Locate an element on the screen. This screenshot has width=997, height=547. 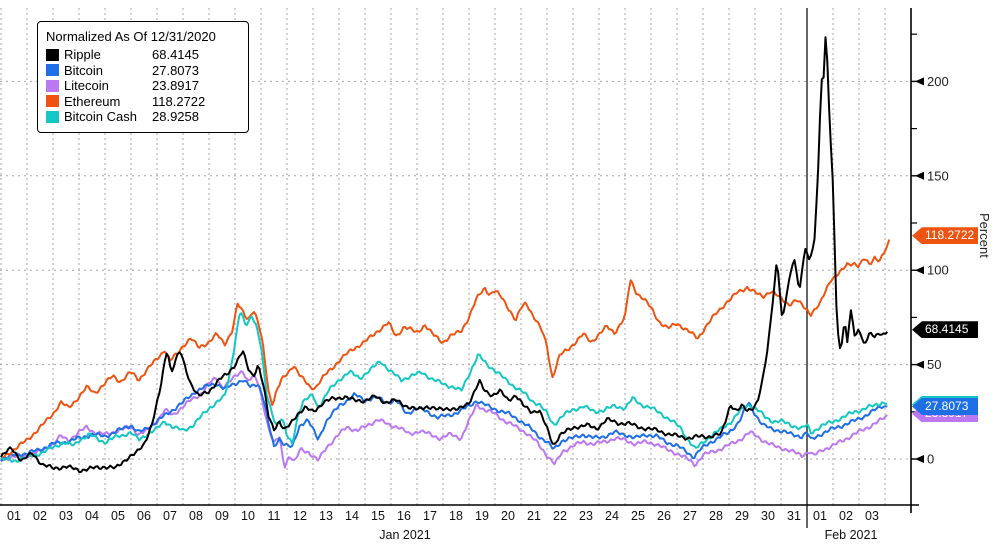
legend-series-value: 23.8917 is located at coordinates (175, 86).